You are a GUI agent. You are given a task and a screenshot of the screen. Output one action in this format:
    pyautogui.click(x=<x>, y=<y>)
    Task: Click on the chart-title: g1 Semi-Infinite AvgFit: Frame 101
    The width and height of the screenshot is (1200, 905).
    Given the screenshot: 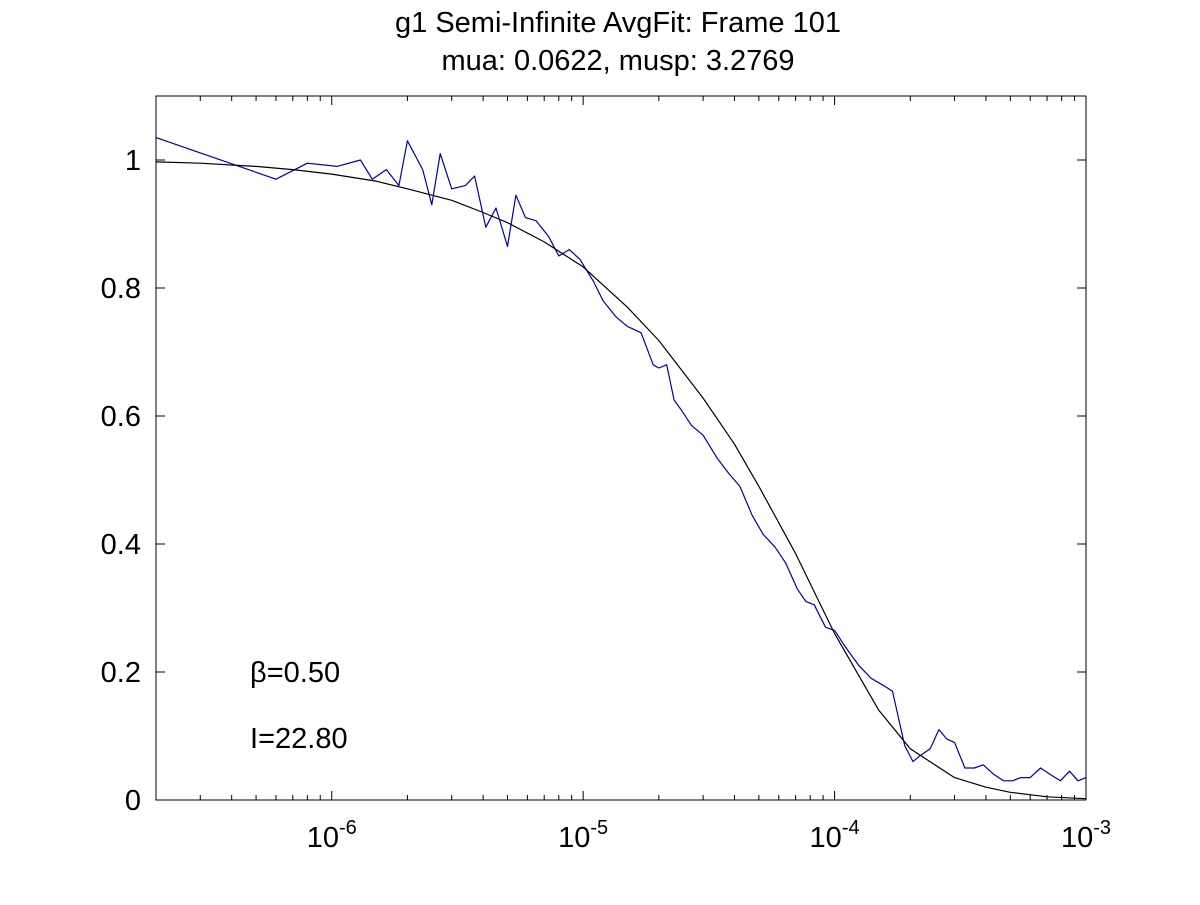 What is the action you would take?
    pyautogui.click(x=618, y=23)
    